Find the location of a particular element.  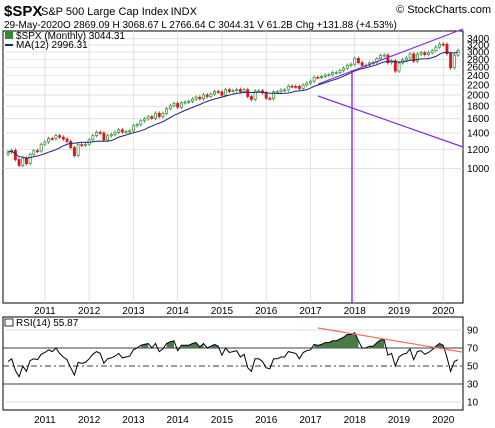

legend-price: $SPX (Monthly) 3044.31 is located at coordinates (70, 36).